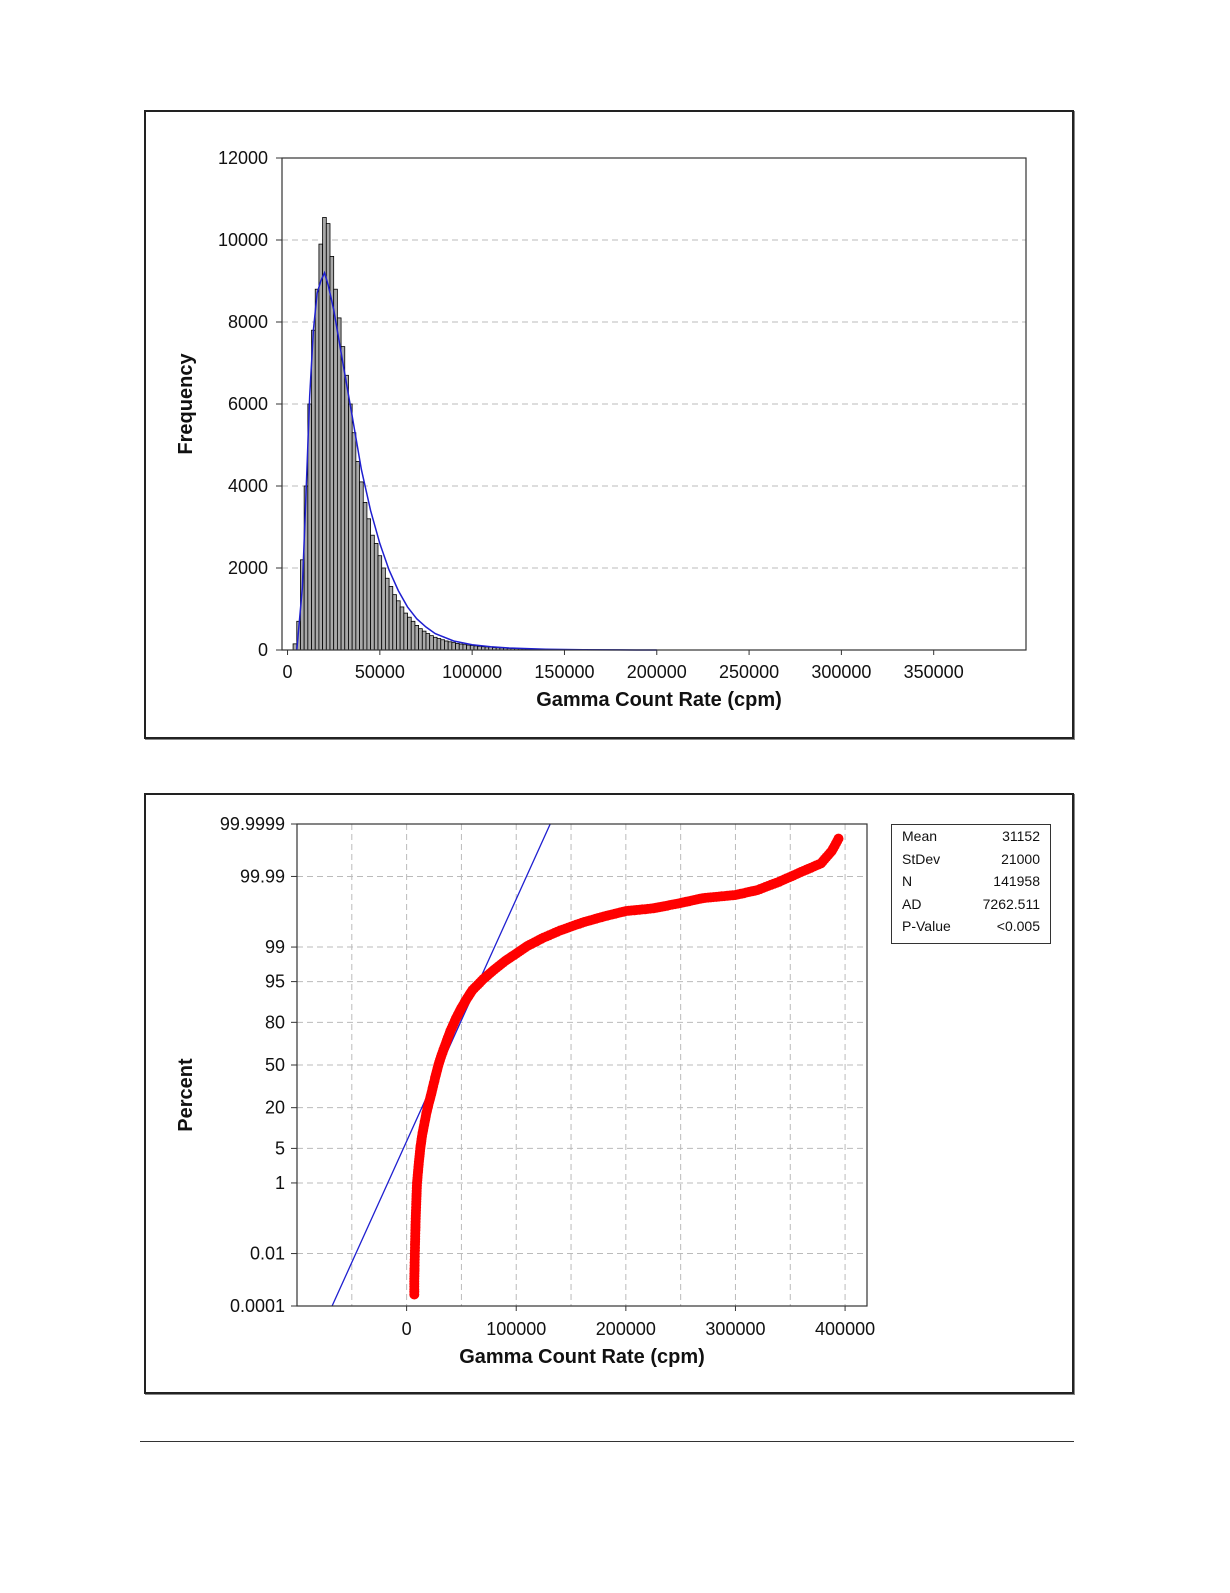  I want to click on plot-area-border, so click(582, 1065).